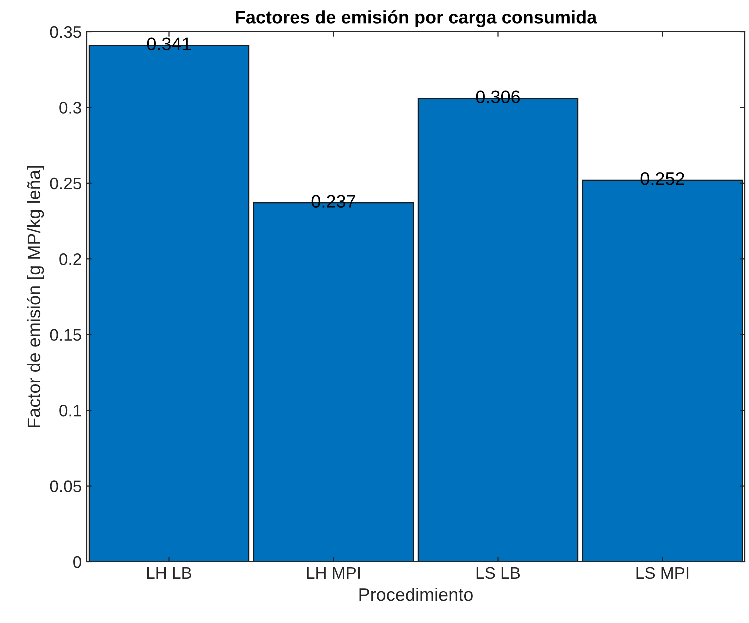  I want to click on y-tick-label: 0.35, so click(66, 32).